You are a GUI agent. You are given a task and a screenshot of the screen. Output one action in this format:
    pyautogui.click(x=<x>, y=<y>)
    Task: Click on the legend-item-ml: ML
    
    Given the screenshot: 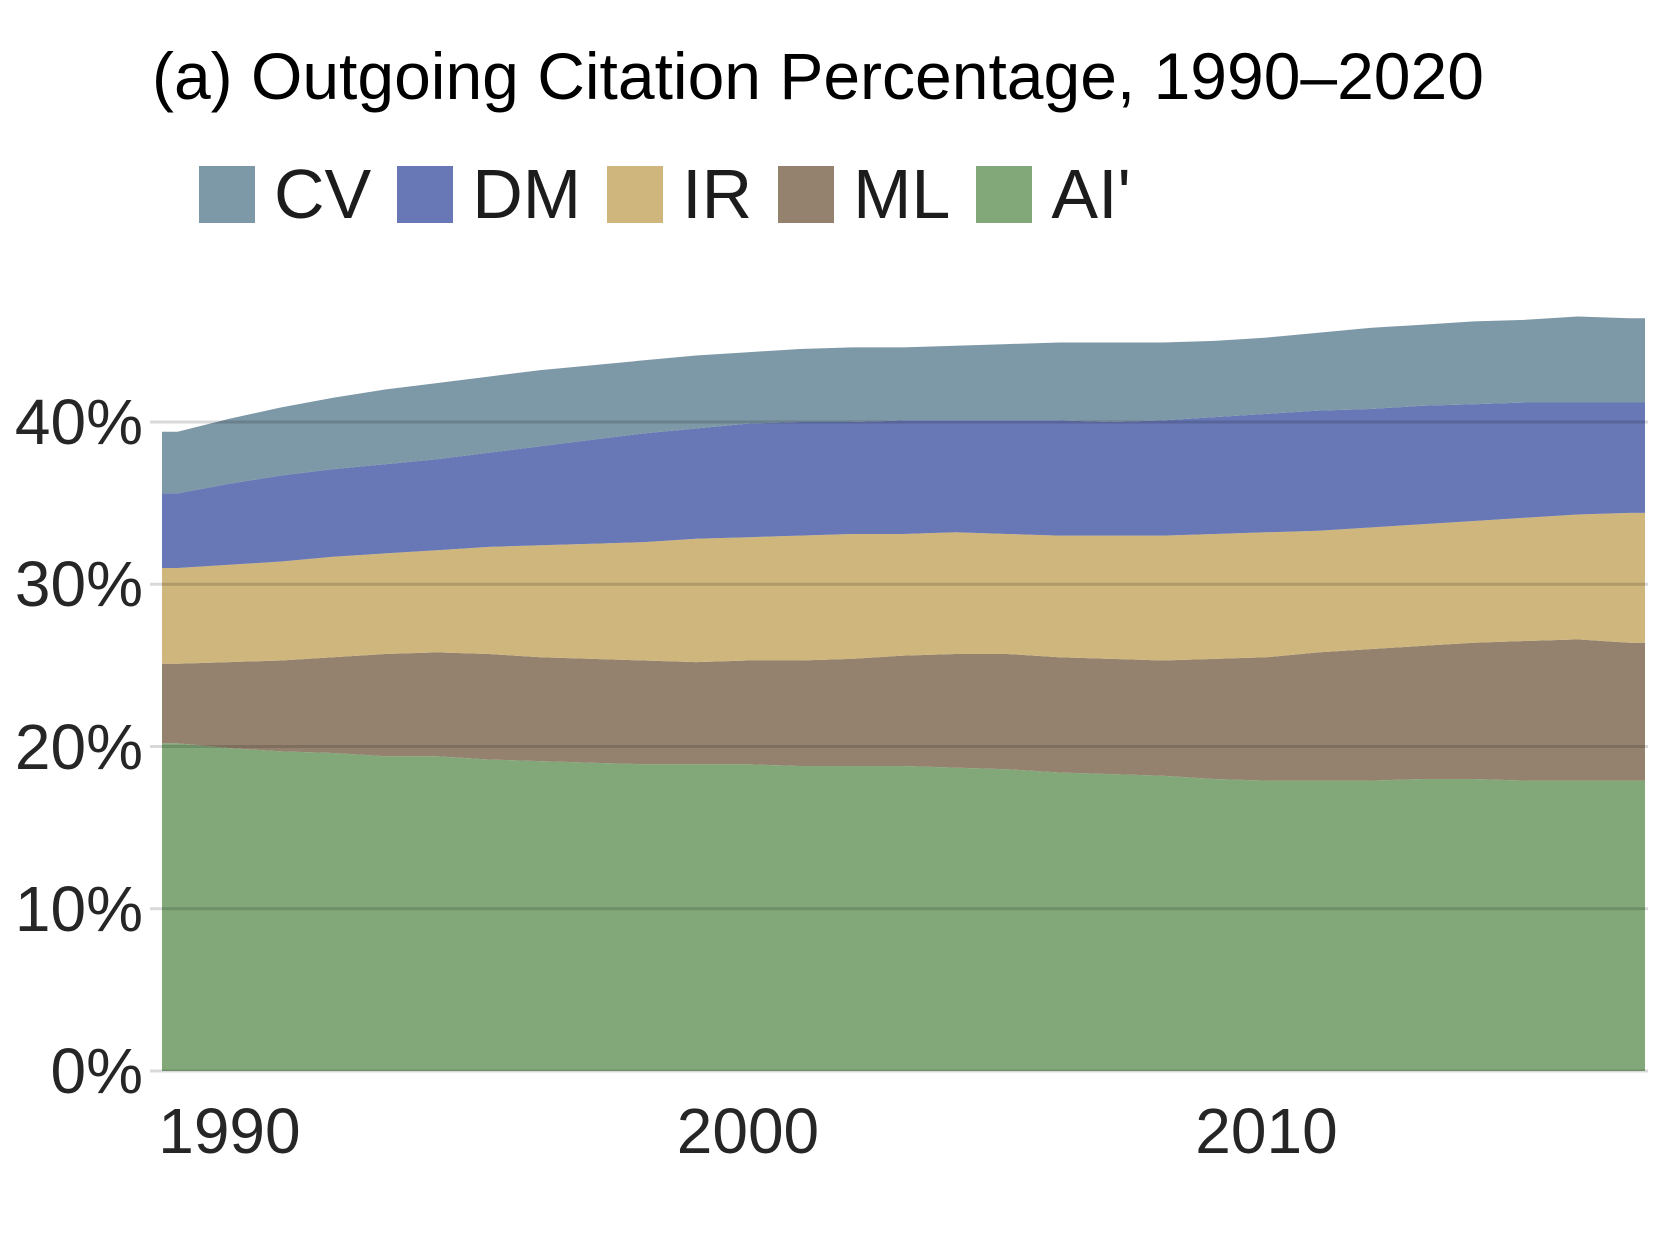 What is the action you would take?
    pyautogui.click(x=864, y=194)
    